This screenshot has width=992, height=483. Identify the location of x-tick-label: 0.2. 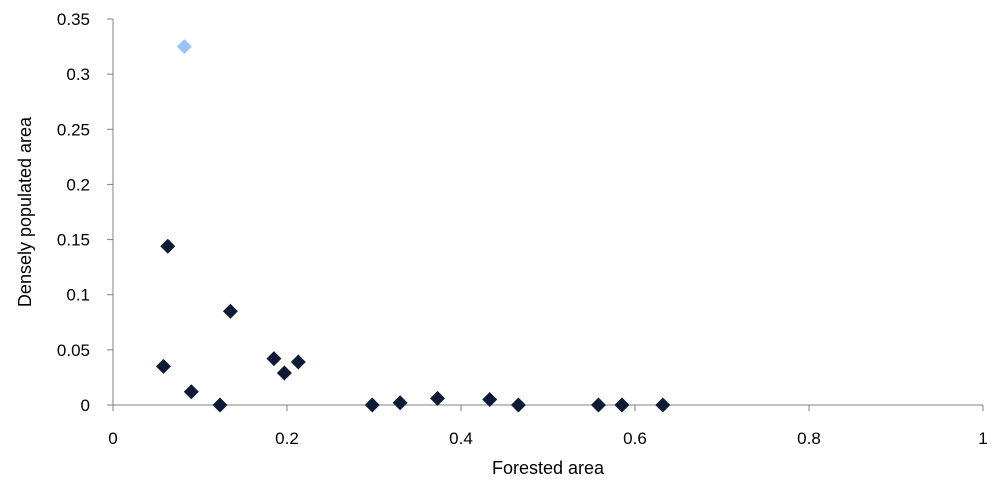
(287, 438).